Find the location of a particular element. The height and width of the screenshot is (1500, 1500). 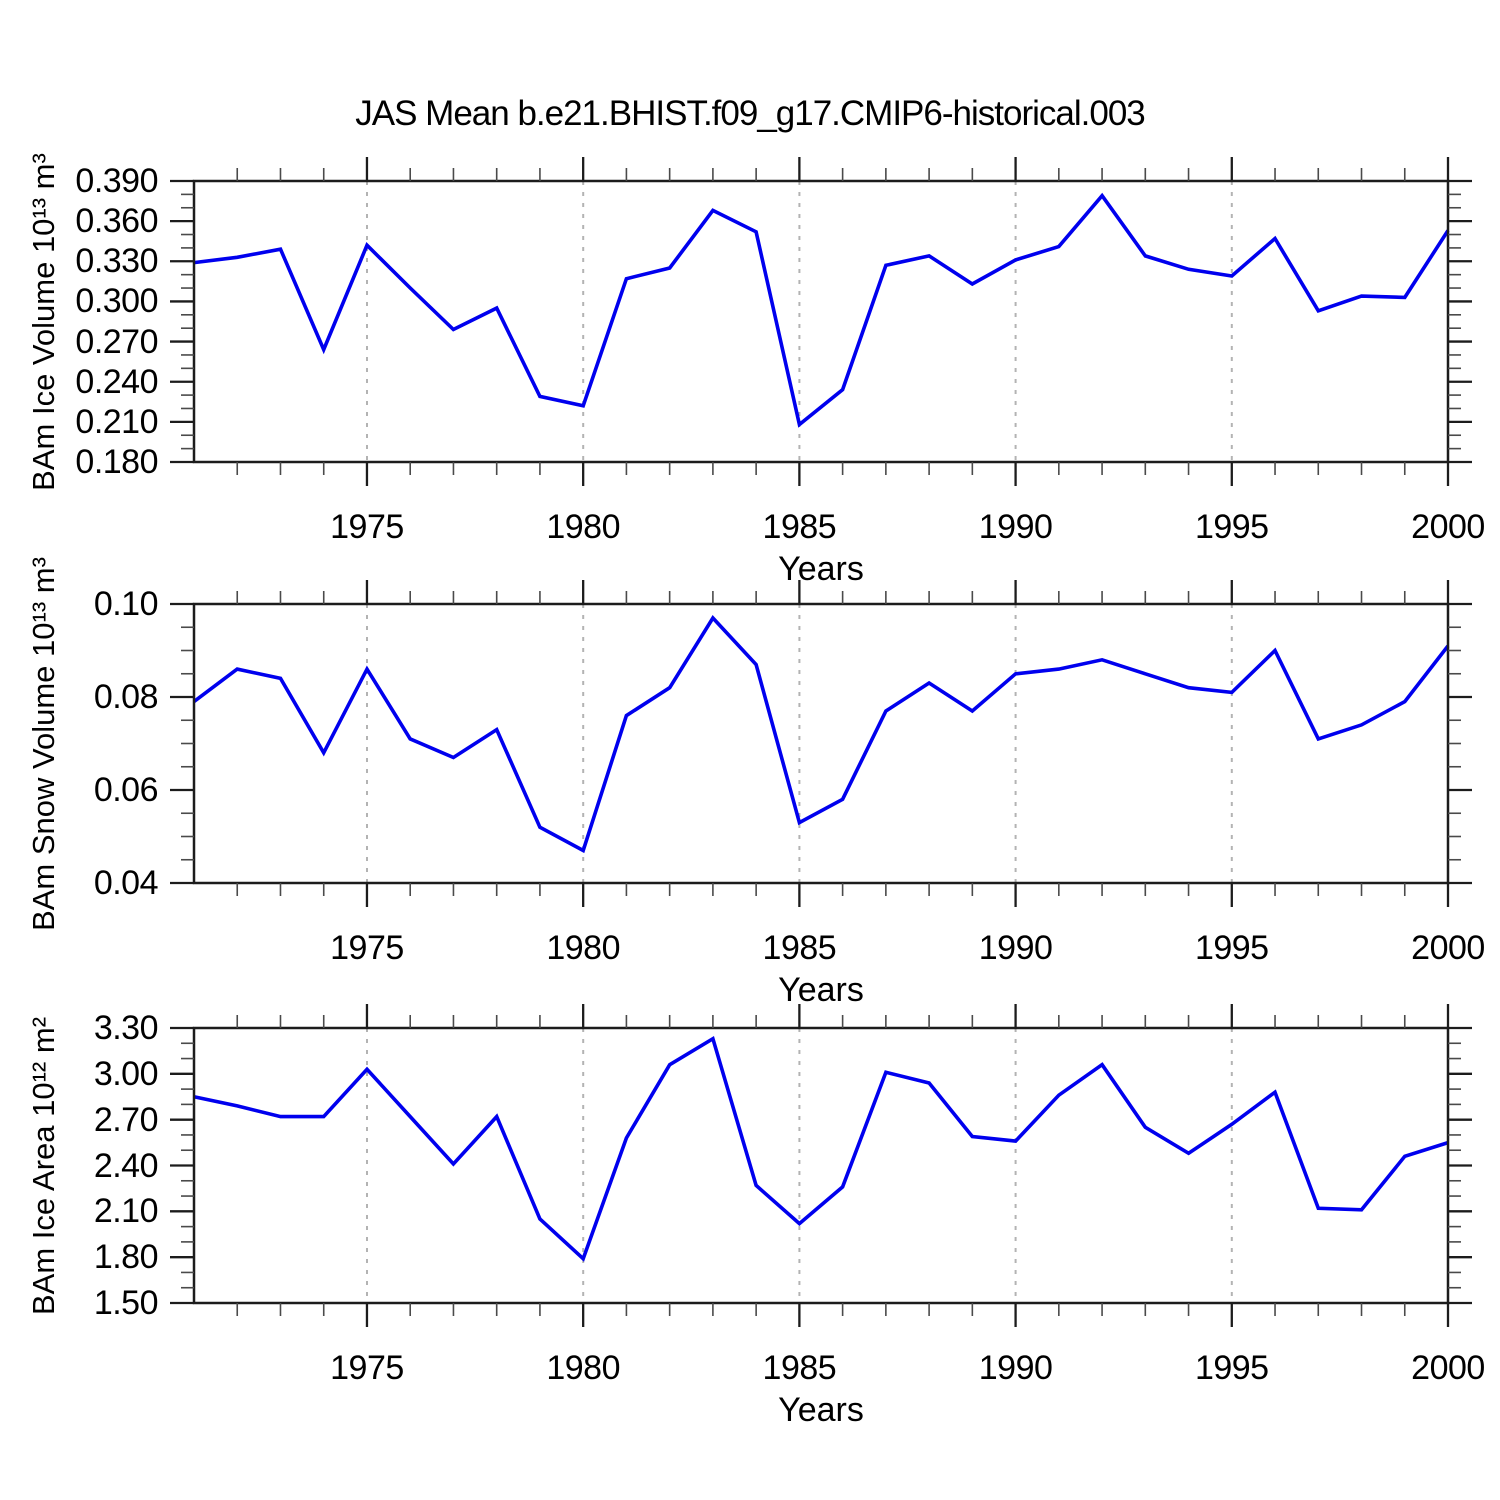

y-tick-label: 1.50 is located at coordinates (126, 1303).